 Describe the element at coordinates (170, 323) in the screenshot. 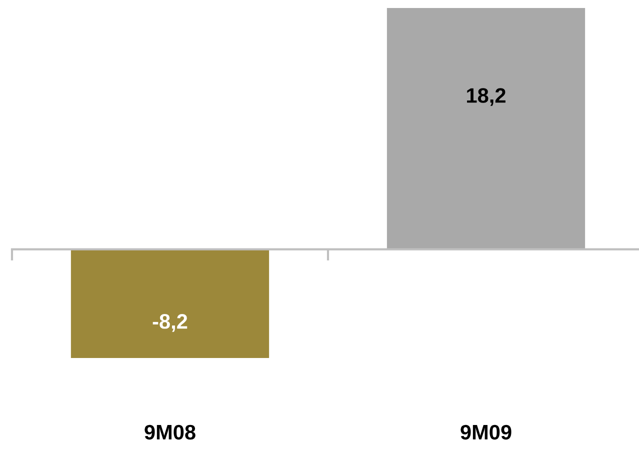

I see `data-label: -8,2` at that location.